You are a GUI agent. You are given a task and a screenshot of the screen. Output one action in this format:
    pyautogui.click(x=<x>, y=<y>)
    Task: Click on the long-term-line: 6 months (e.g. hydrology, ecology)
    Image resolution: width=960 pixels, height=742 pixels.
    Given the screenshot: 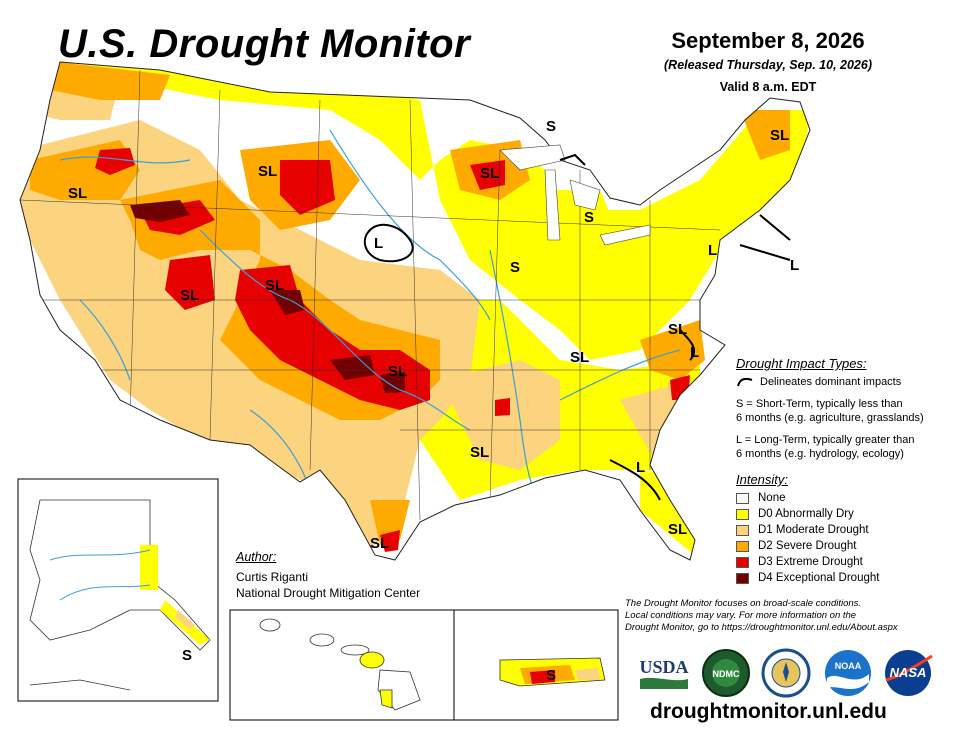 What is the action you would take?
    pyautogui.click(x=820, y=454)
    